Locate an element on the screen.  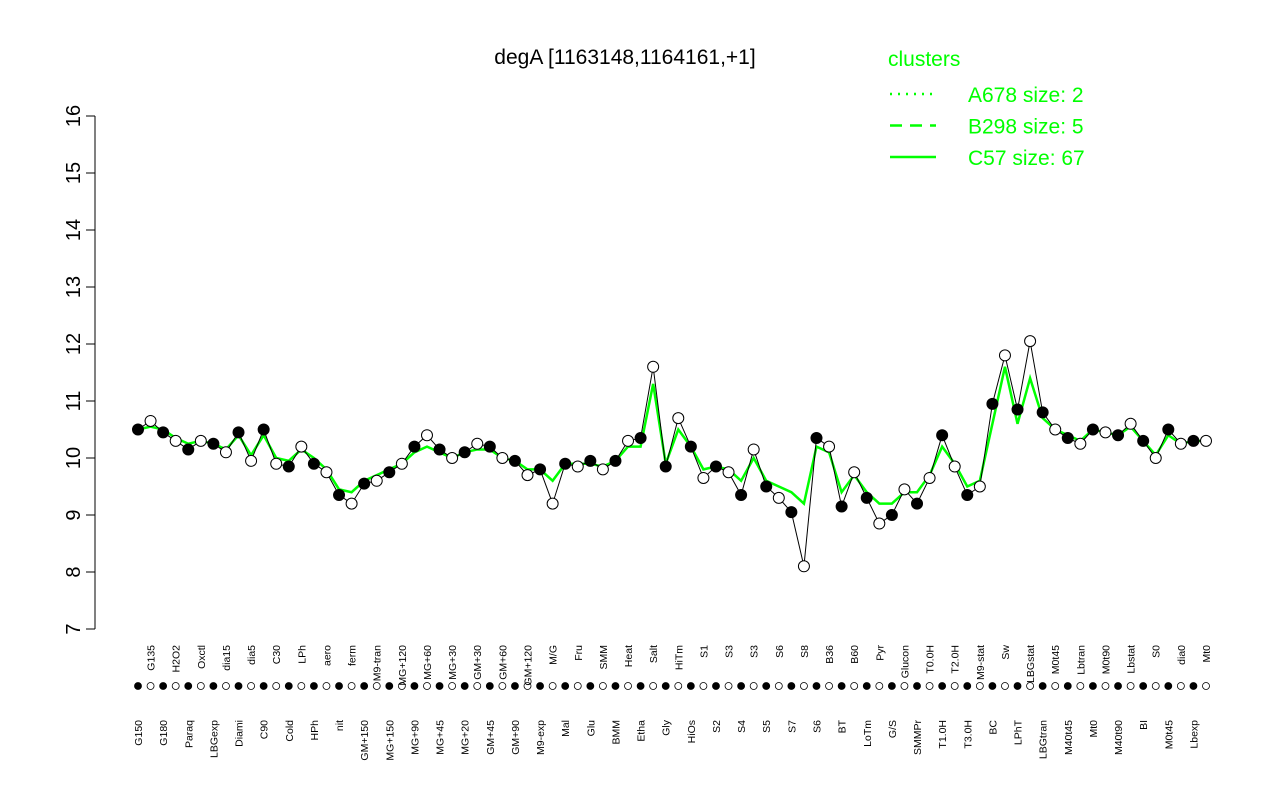
x-tick-label: Fru is located at coordinates (579, 653).